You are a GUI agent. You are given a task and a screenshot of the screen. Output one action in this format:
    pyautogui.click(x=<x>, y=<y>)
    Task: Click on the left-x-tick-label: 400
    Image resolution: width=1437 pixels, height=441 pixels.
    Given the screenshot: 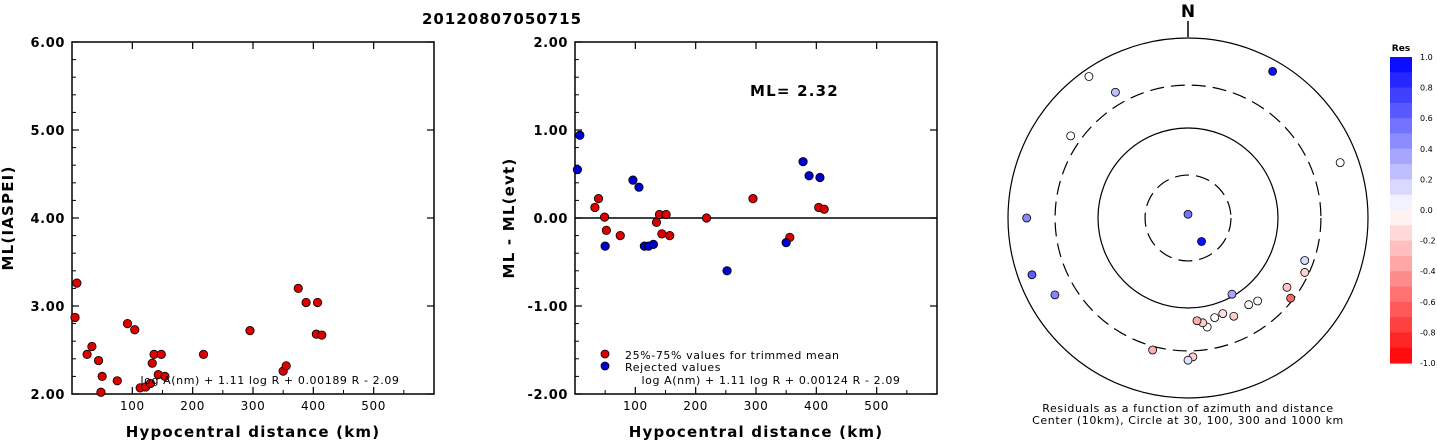 What is the action you would take?
    pyautogui.click(x=313, y=406)
    